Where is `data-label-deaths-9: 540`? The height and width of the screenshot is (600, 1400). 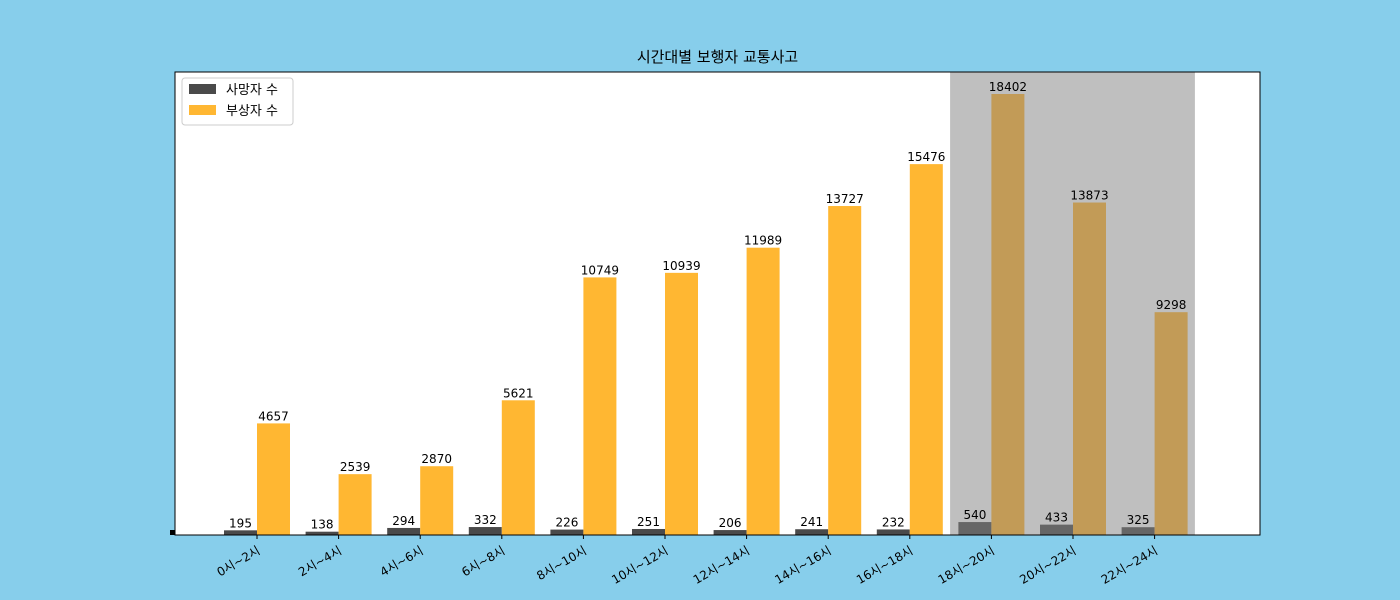
data-label-deaths-9: 540 is located at coordinates (974, 515).